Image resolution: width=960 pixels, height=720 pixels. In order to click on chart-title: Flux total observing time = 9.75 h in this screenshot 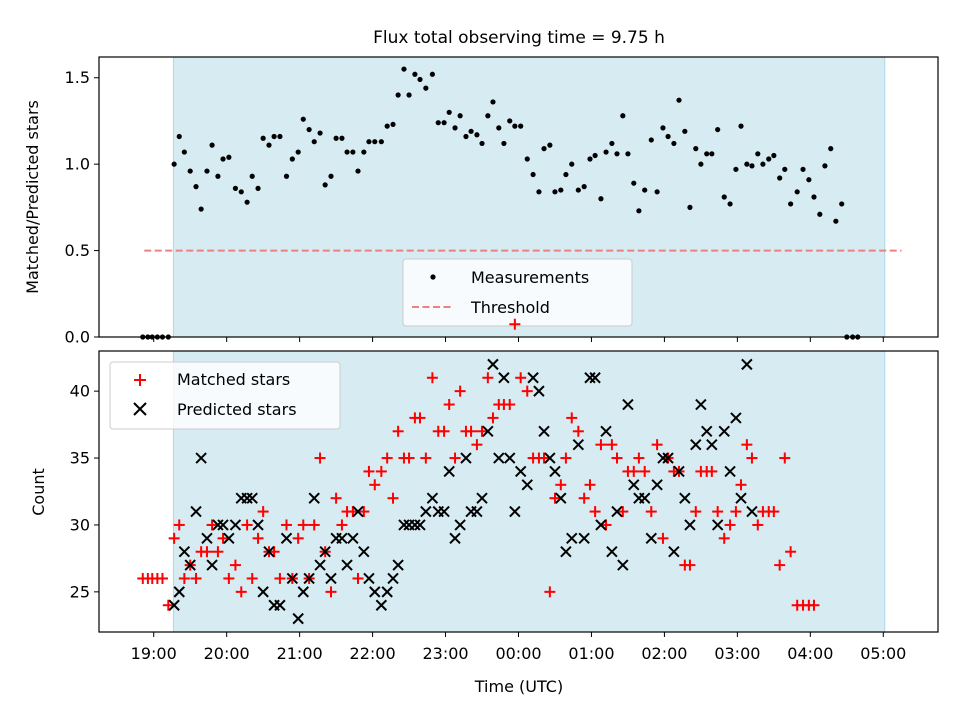, I will do `click(519, 38)`.